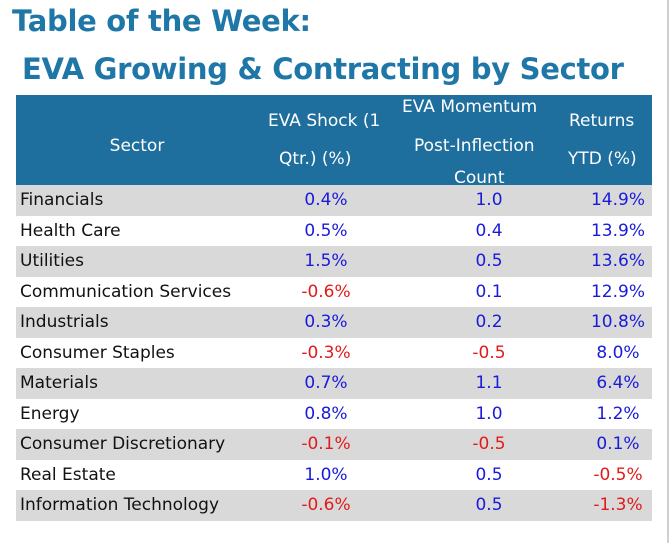  What do you see at coordinates (68, 474) in the screenshot?
I see `sector-cell: Real Estate` at bounding box center [68, 474].